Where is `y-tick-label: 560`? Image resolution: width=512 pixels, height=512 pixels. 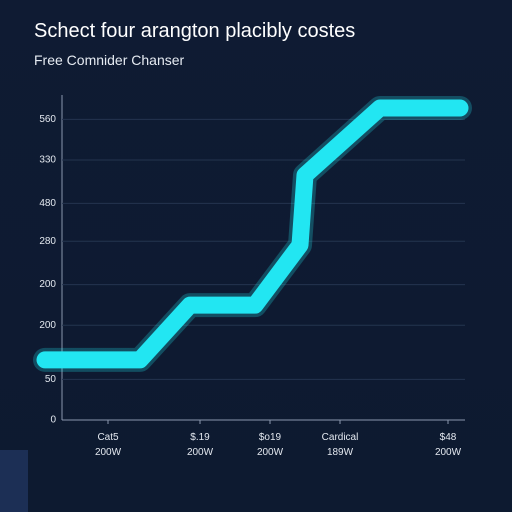
y-tick-label: 560 is located at coordinates (47, 119).